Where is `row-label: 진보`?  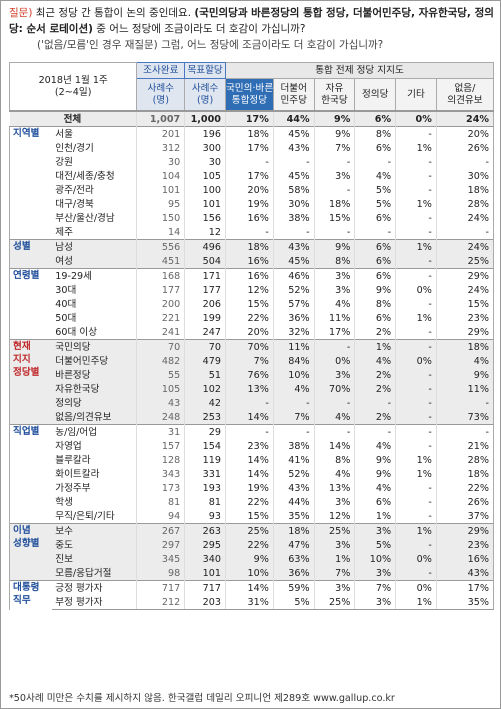 row-label: 진보 is located at coordinates (94, 559).